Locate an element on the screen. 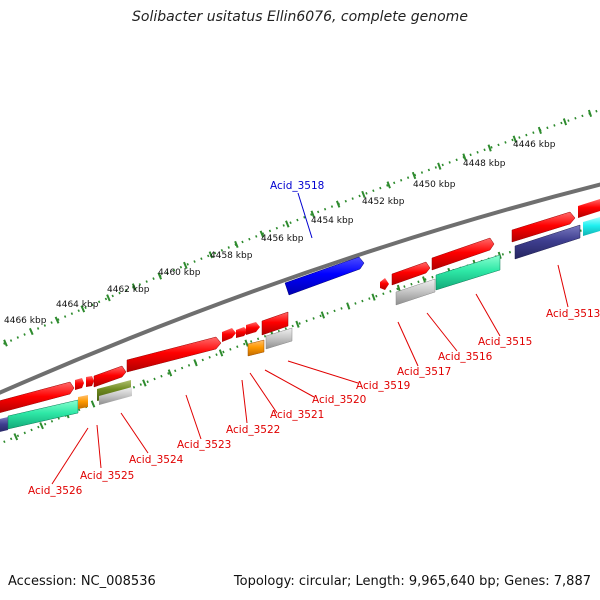  label-acid-3523: Acid_3523 is located at coordinates (204, 445).